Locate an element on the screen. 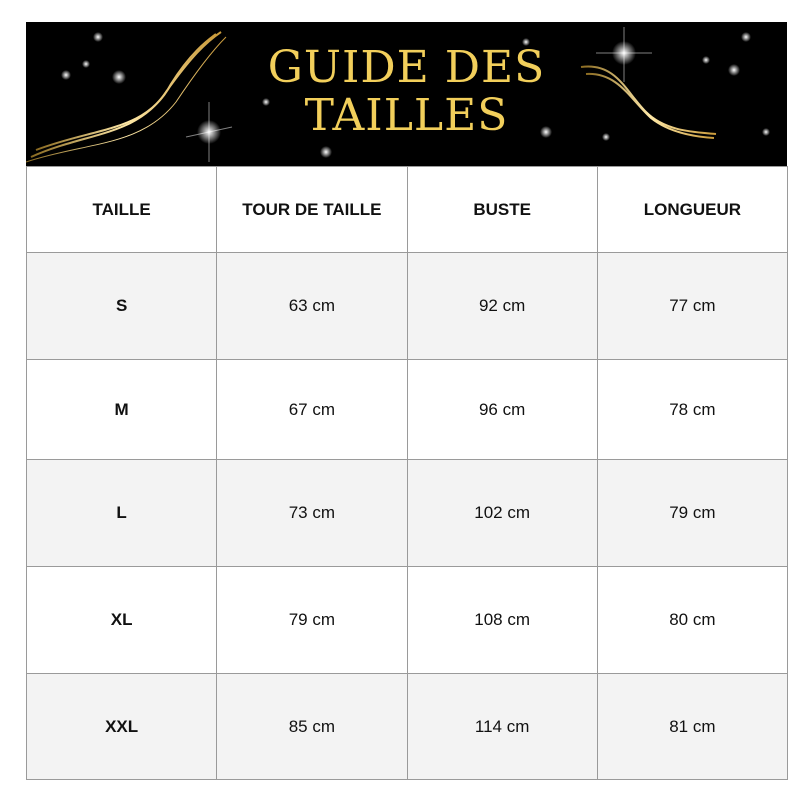 The height and width of the screenshot is (800, 800). header-tour-de-taille: TOUR DE TAILLE is located at coordinates (312, 209).